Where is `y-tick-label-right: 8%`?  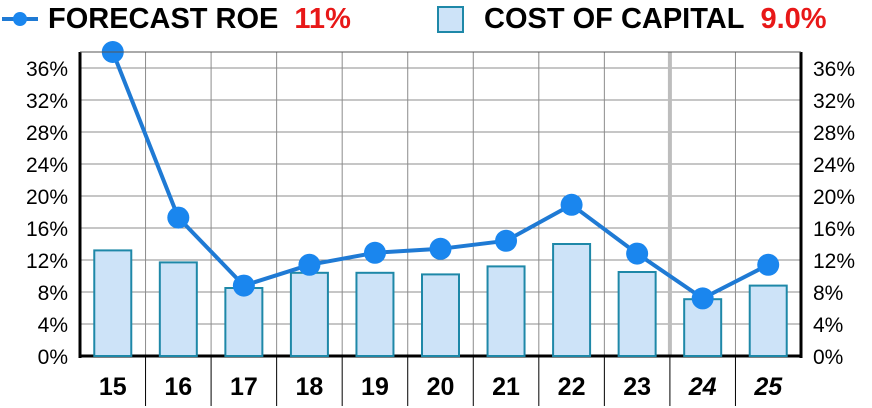
y-tick-label-right: 8% is located at coordinates (828, 293).